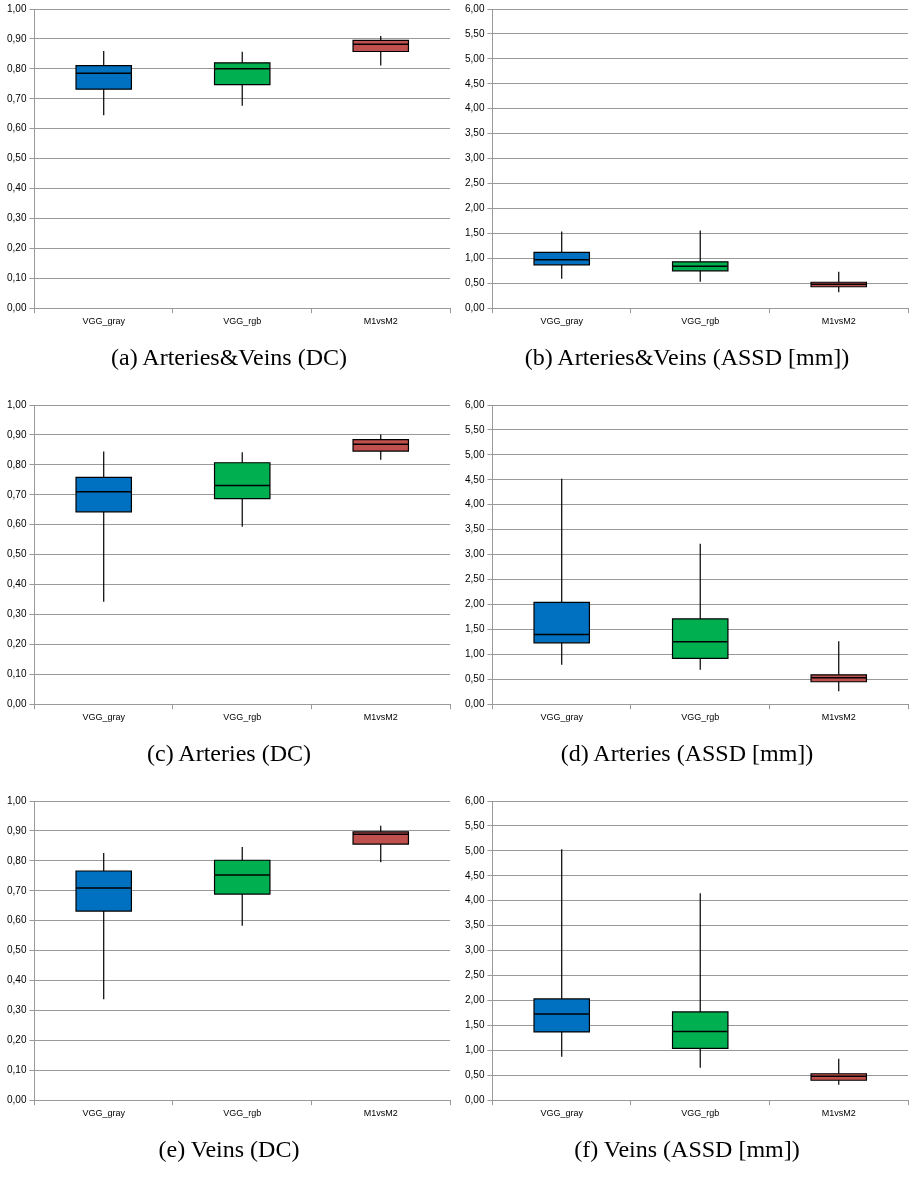  What do you see at coordinates (687, 1149) in the screenshot?
I see `text: (f) Veins (ASSD [mm])` at bounding box center [687, 1149].